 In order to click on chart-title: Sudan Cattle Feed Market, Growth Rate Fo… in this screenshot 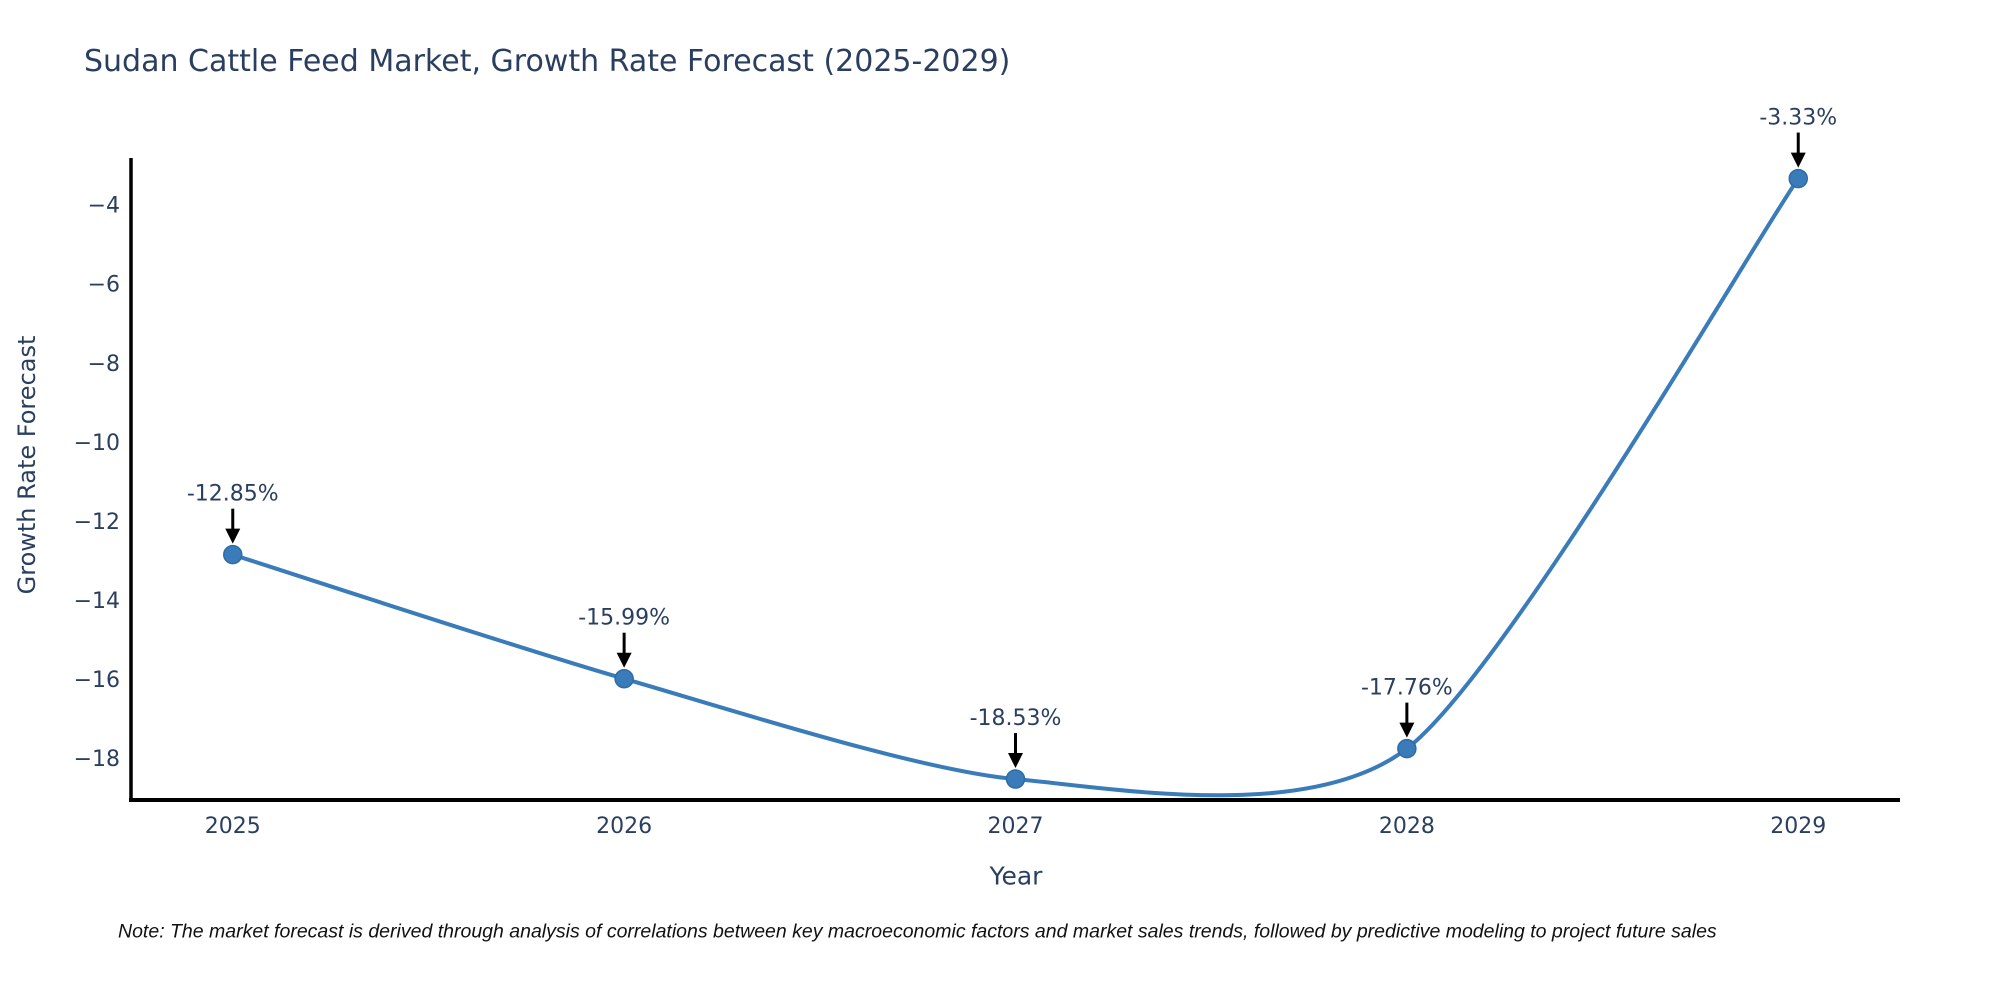, I will do `click(547, 61)`.